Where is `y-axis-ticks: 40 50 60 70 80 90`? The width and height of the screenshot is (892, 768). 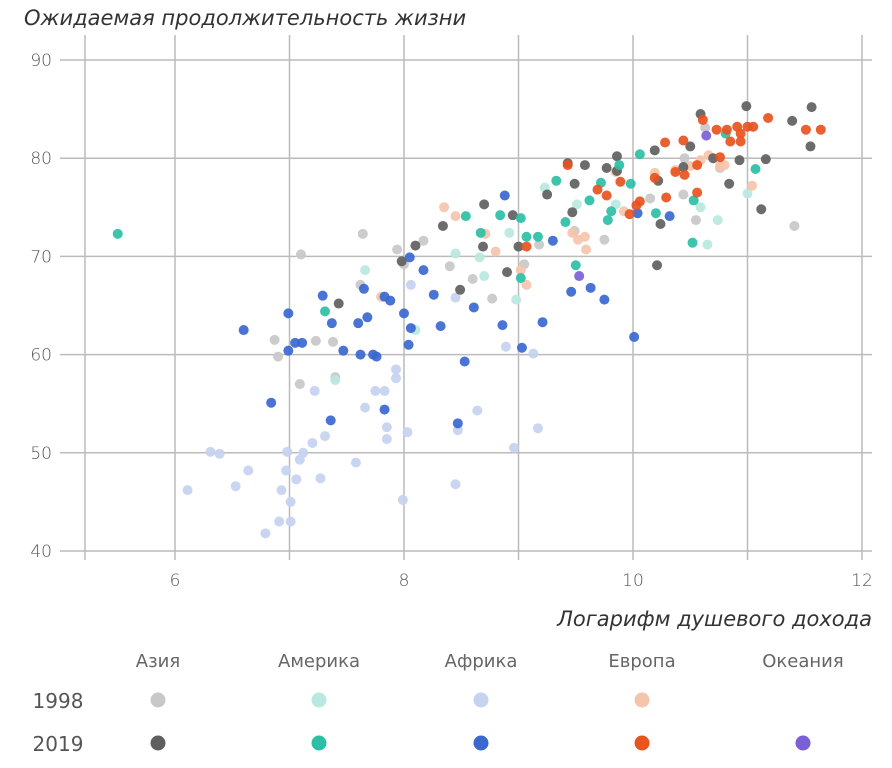 y-axis-ticks: 40 50 60 70 80 90 is located at coordinates (41, 306).